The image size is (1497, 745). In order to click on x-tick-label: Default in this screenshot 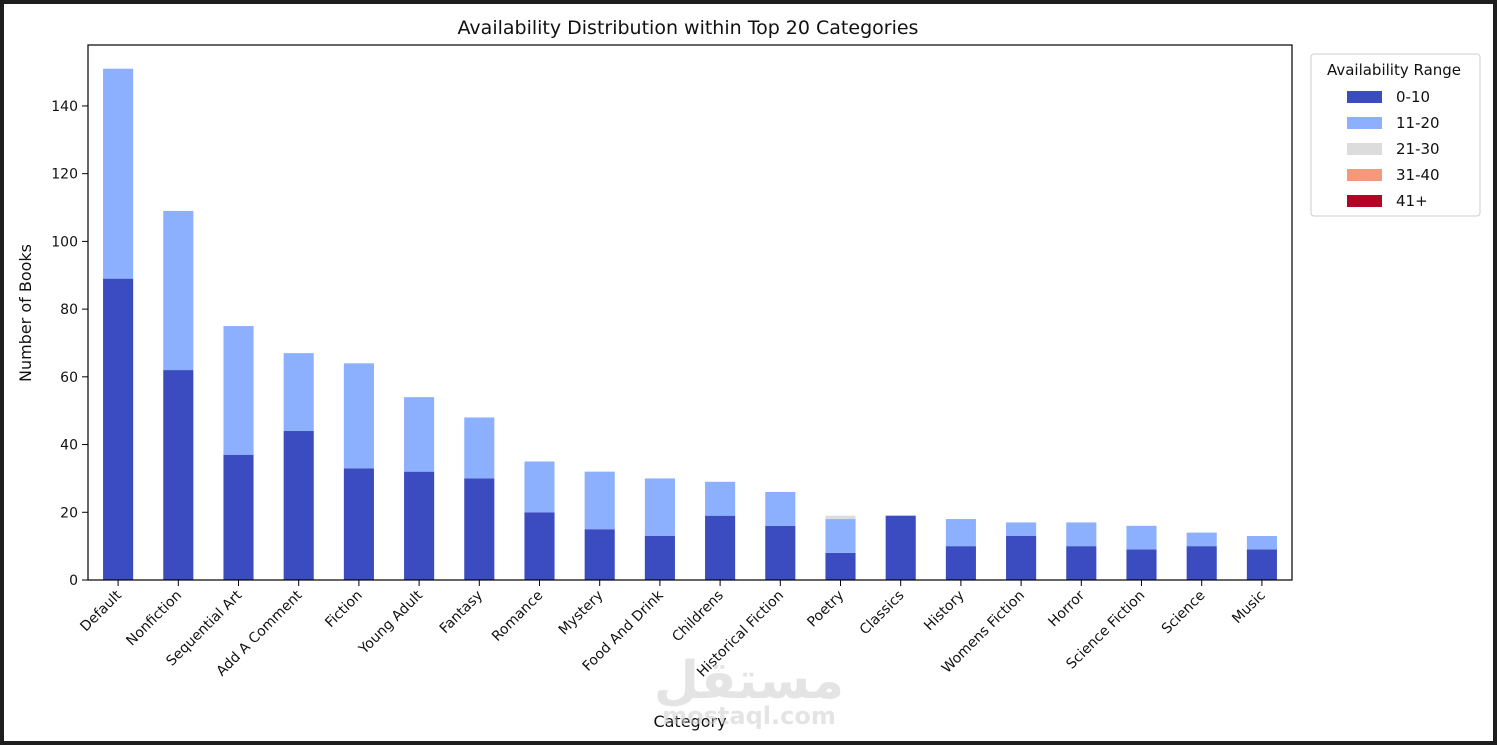, I will do `click(101, 611)`.